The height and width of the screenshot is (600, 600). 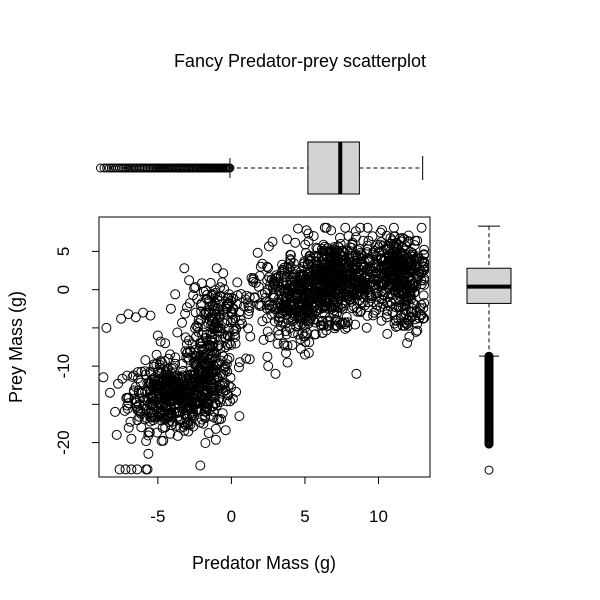 What do you see at coordinates (16, 347) in the screenshot?
I see `y-axis-label: Prey Mass (g)` at bounding box center [16, 347].